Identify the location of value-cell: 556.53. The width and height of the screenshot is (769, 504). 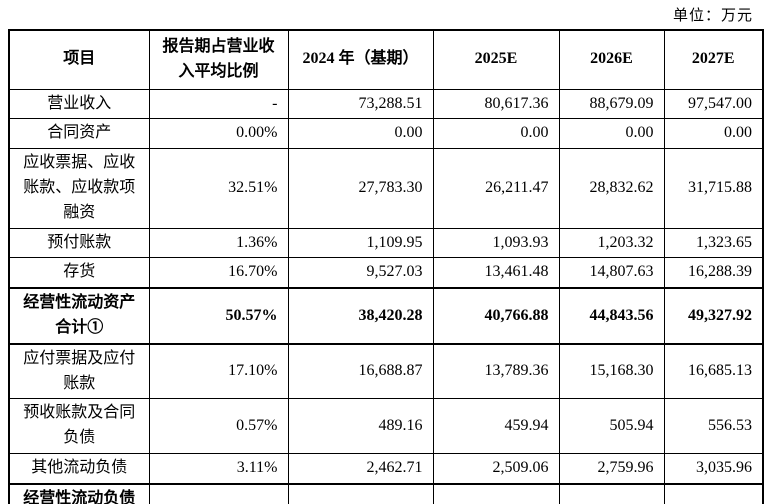
(713, 426).